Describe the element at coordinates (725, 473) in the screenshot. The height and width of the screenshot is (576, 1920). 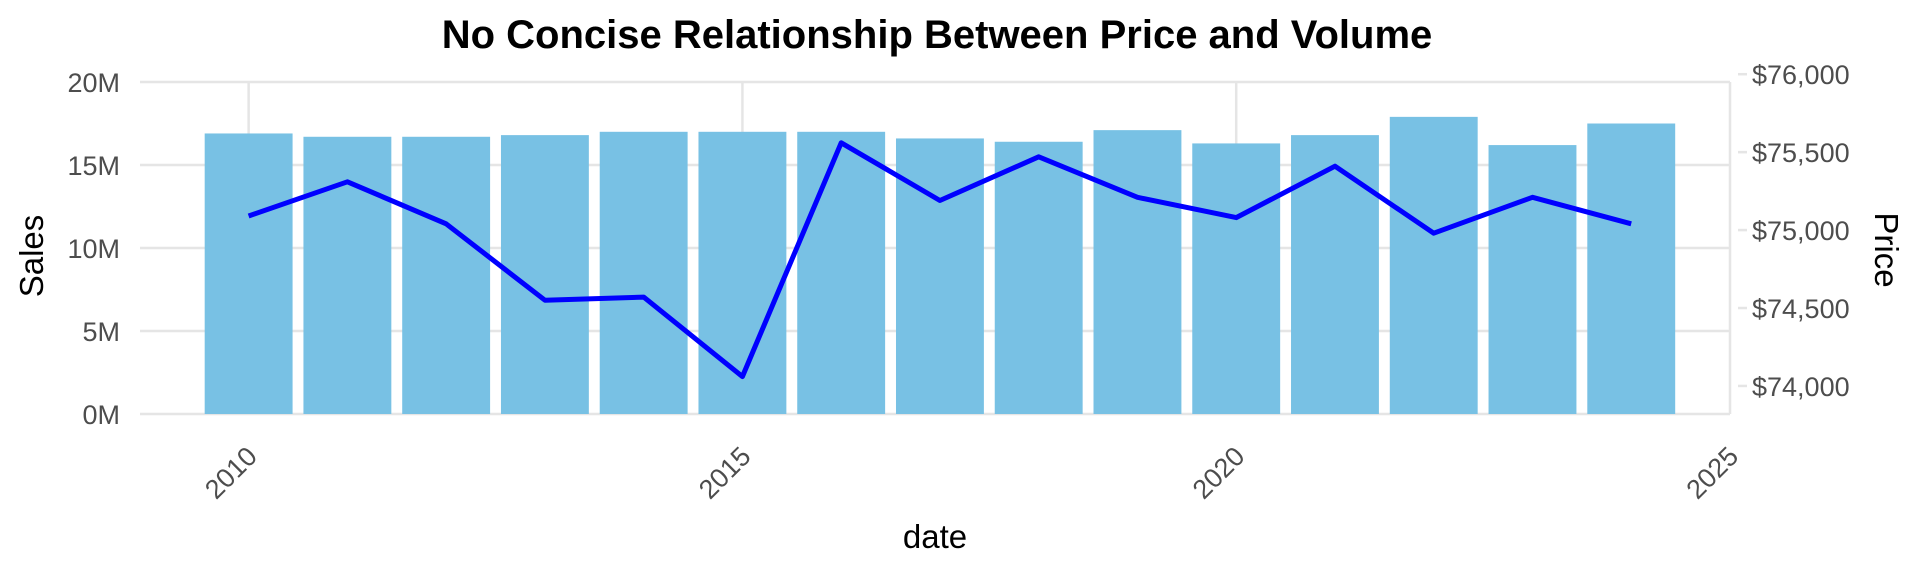
I see `x-tick-label: 2015` at that location.